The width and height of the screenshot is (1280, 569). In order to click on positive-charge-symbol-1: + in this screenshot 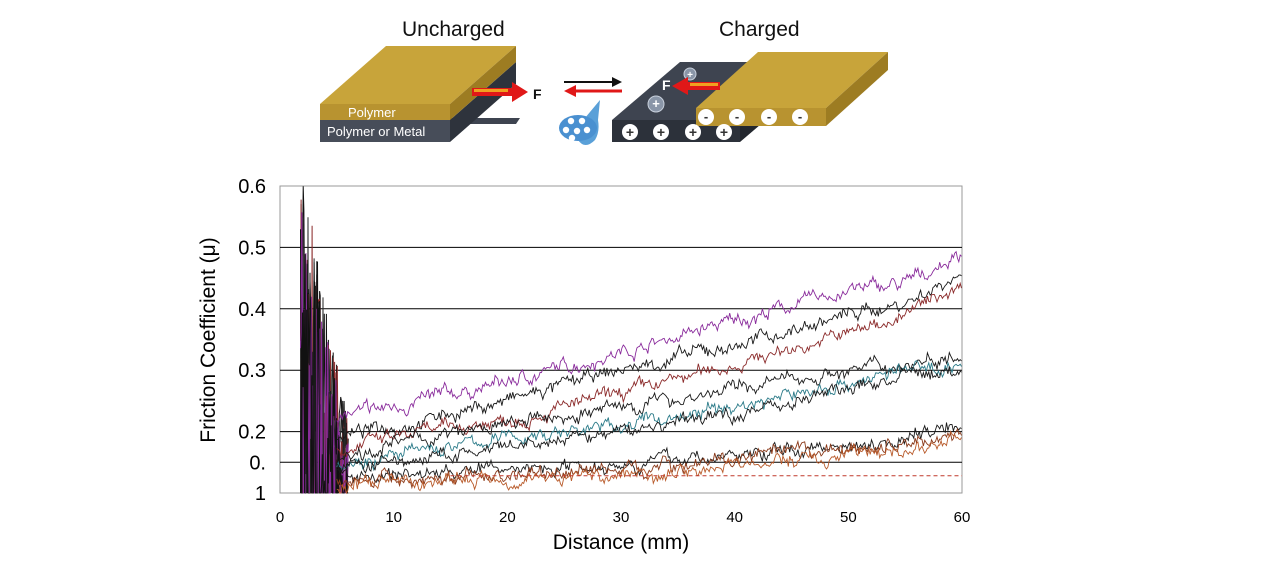, I will do `click(630, 132)`.